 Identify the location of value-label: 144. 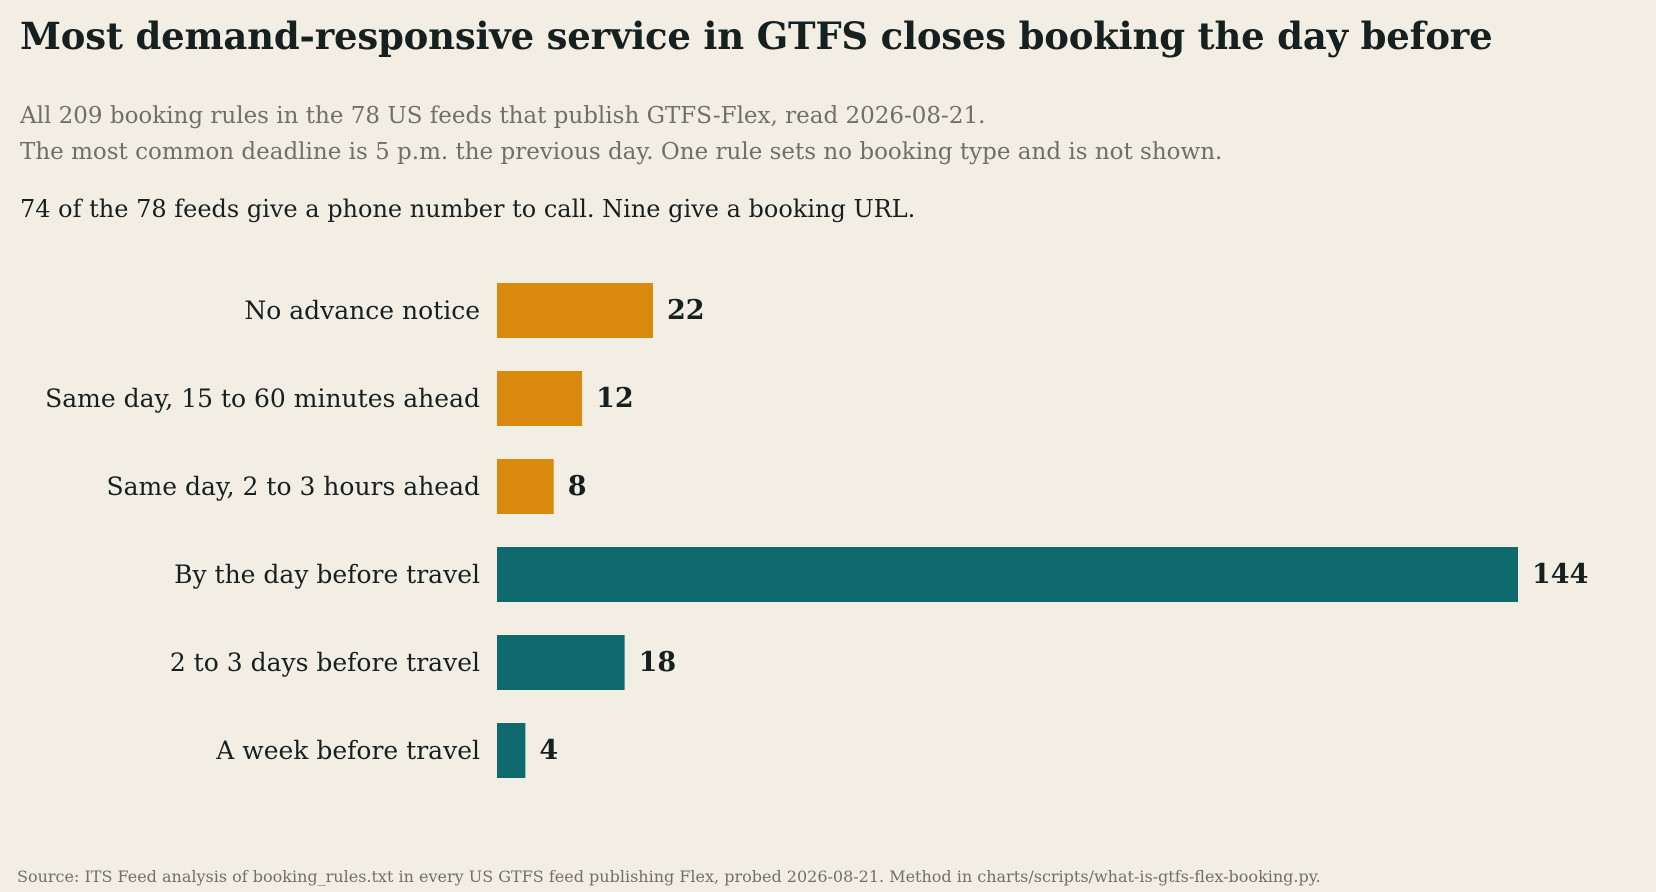
(1560, 574).